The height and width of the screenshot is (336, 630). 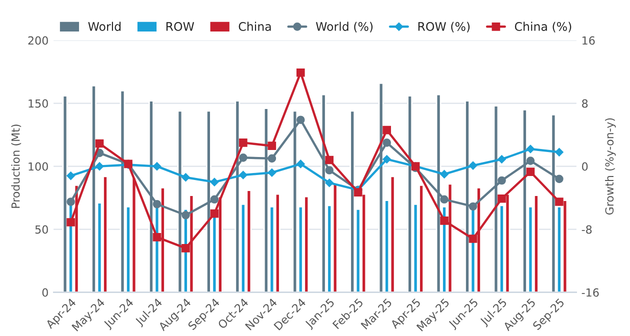 I want to click on y2-tick-label: 8, so click(x=585, y=103).